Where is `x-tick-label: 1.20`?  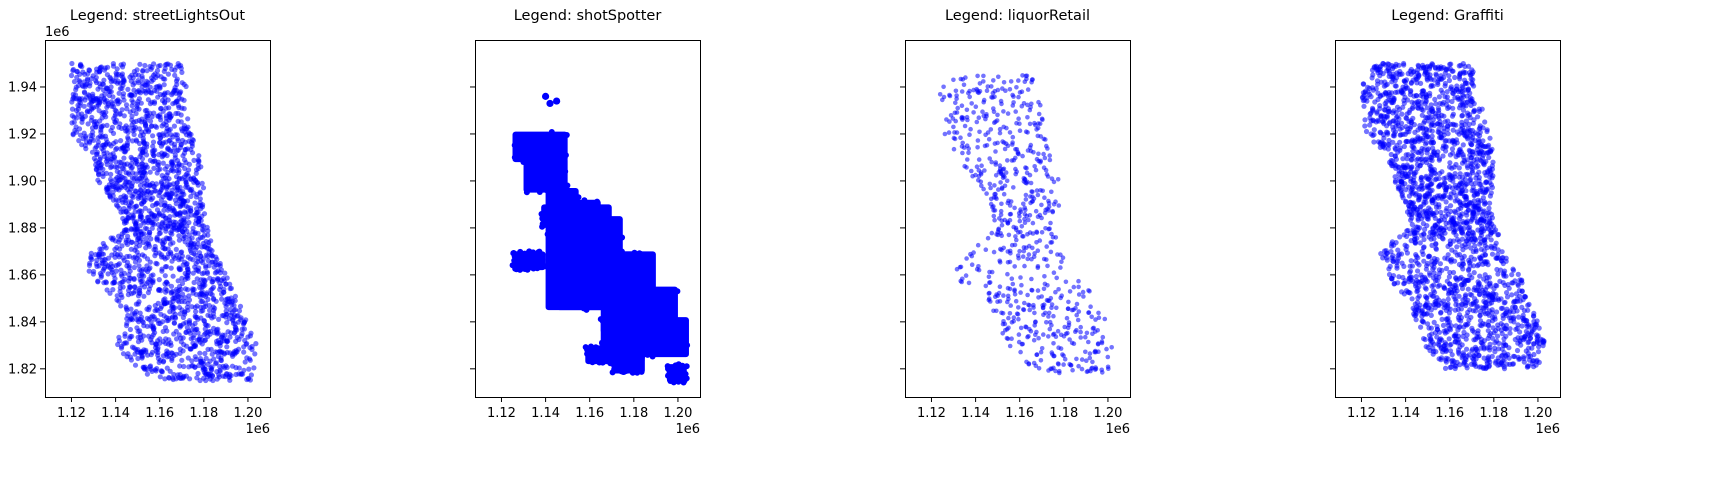
x-tick-label: 1.20 is located at coordinates (247, 413).